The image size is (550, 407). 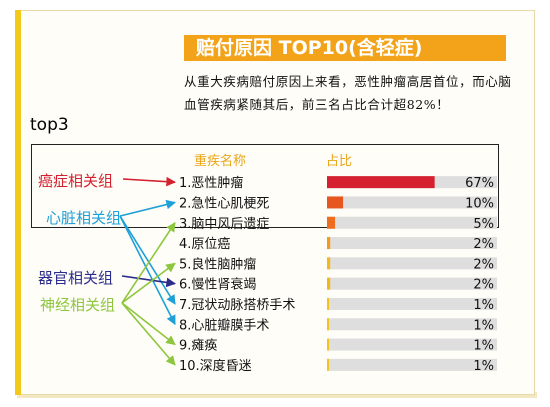 I want to click on left-accent-stripe, so click(x=18, y=202).